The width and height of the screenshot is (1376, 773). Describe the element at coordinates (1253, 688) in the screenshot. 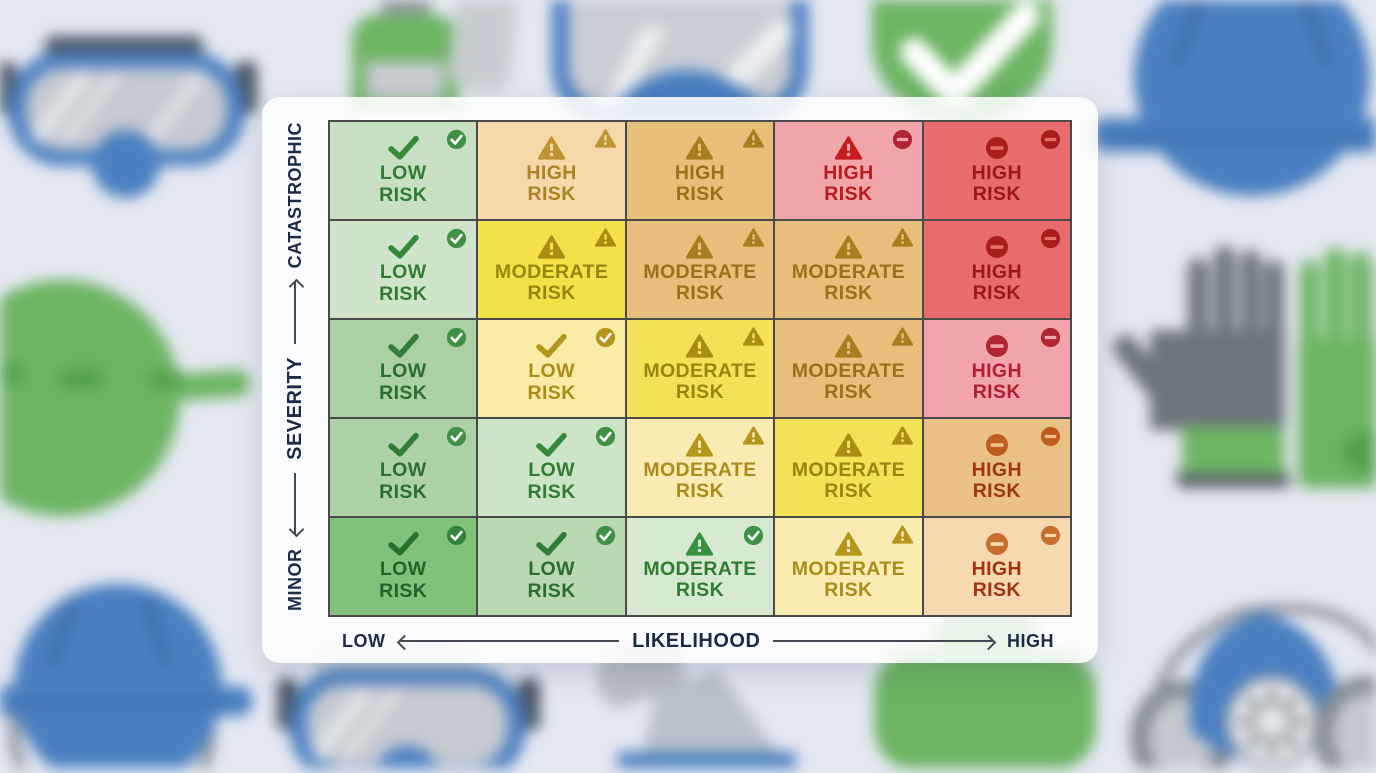

I see `half-mask-respirator-icon` at that location.